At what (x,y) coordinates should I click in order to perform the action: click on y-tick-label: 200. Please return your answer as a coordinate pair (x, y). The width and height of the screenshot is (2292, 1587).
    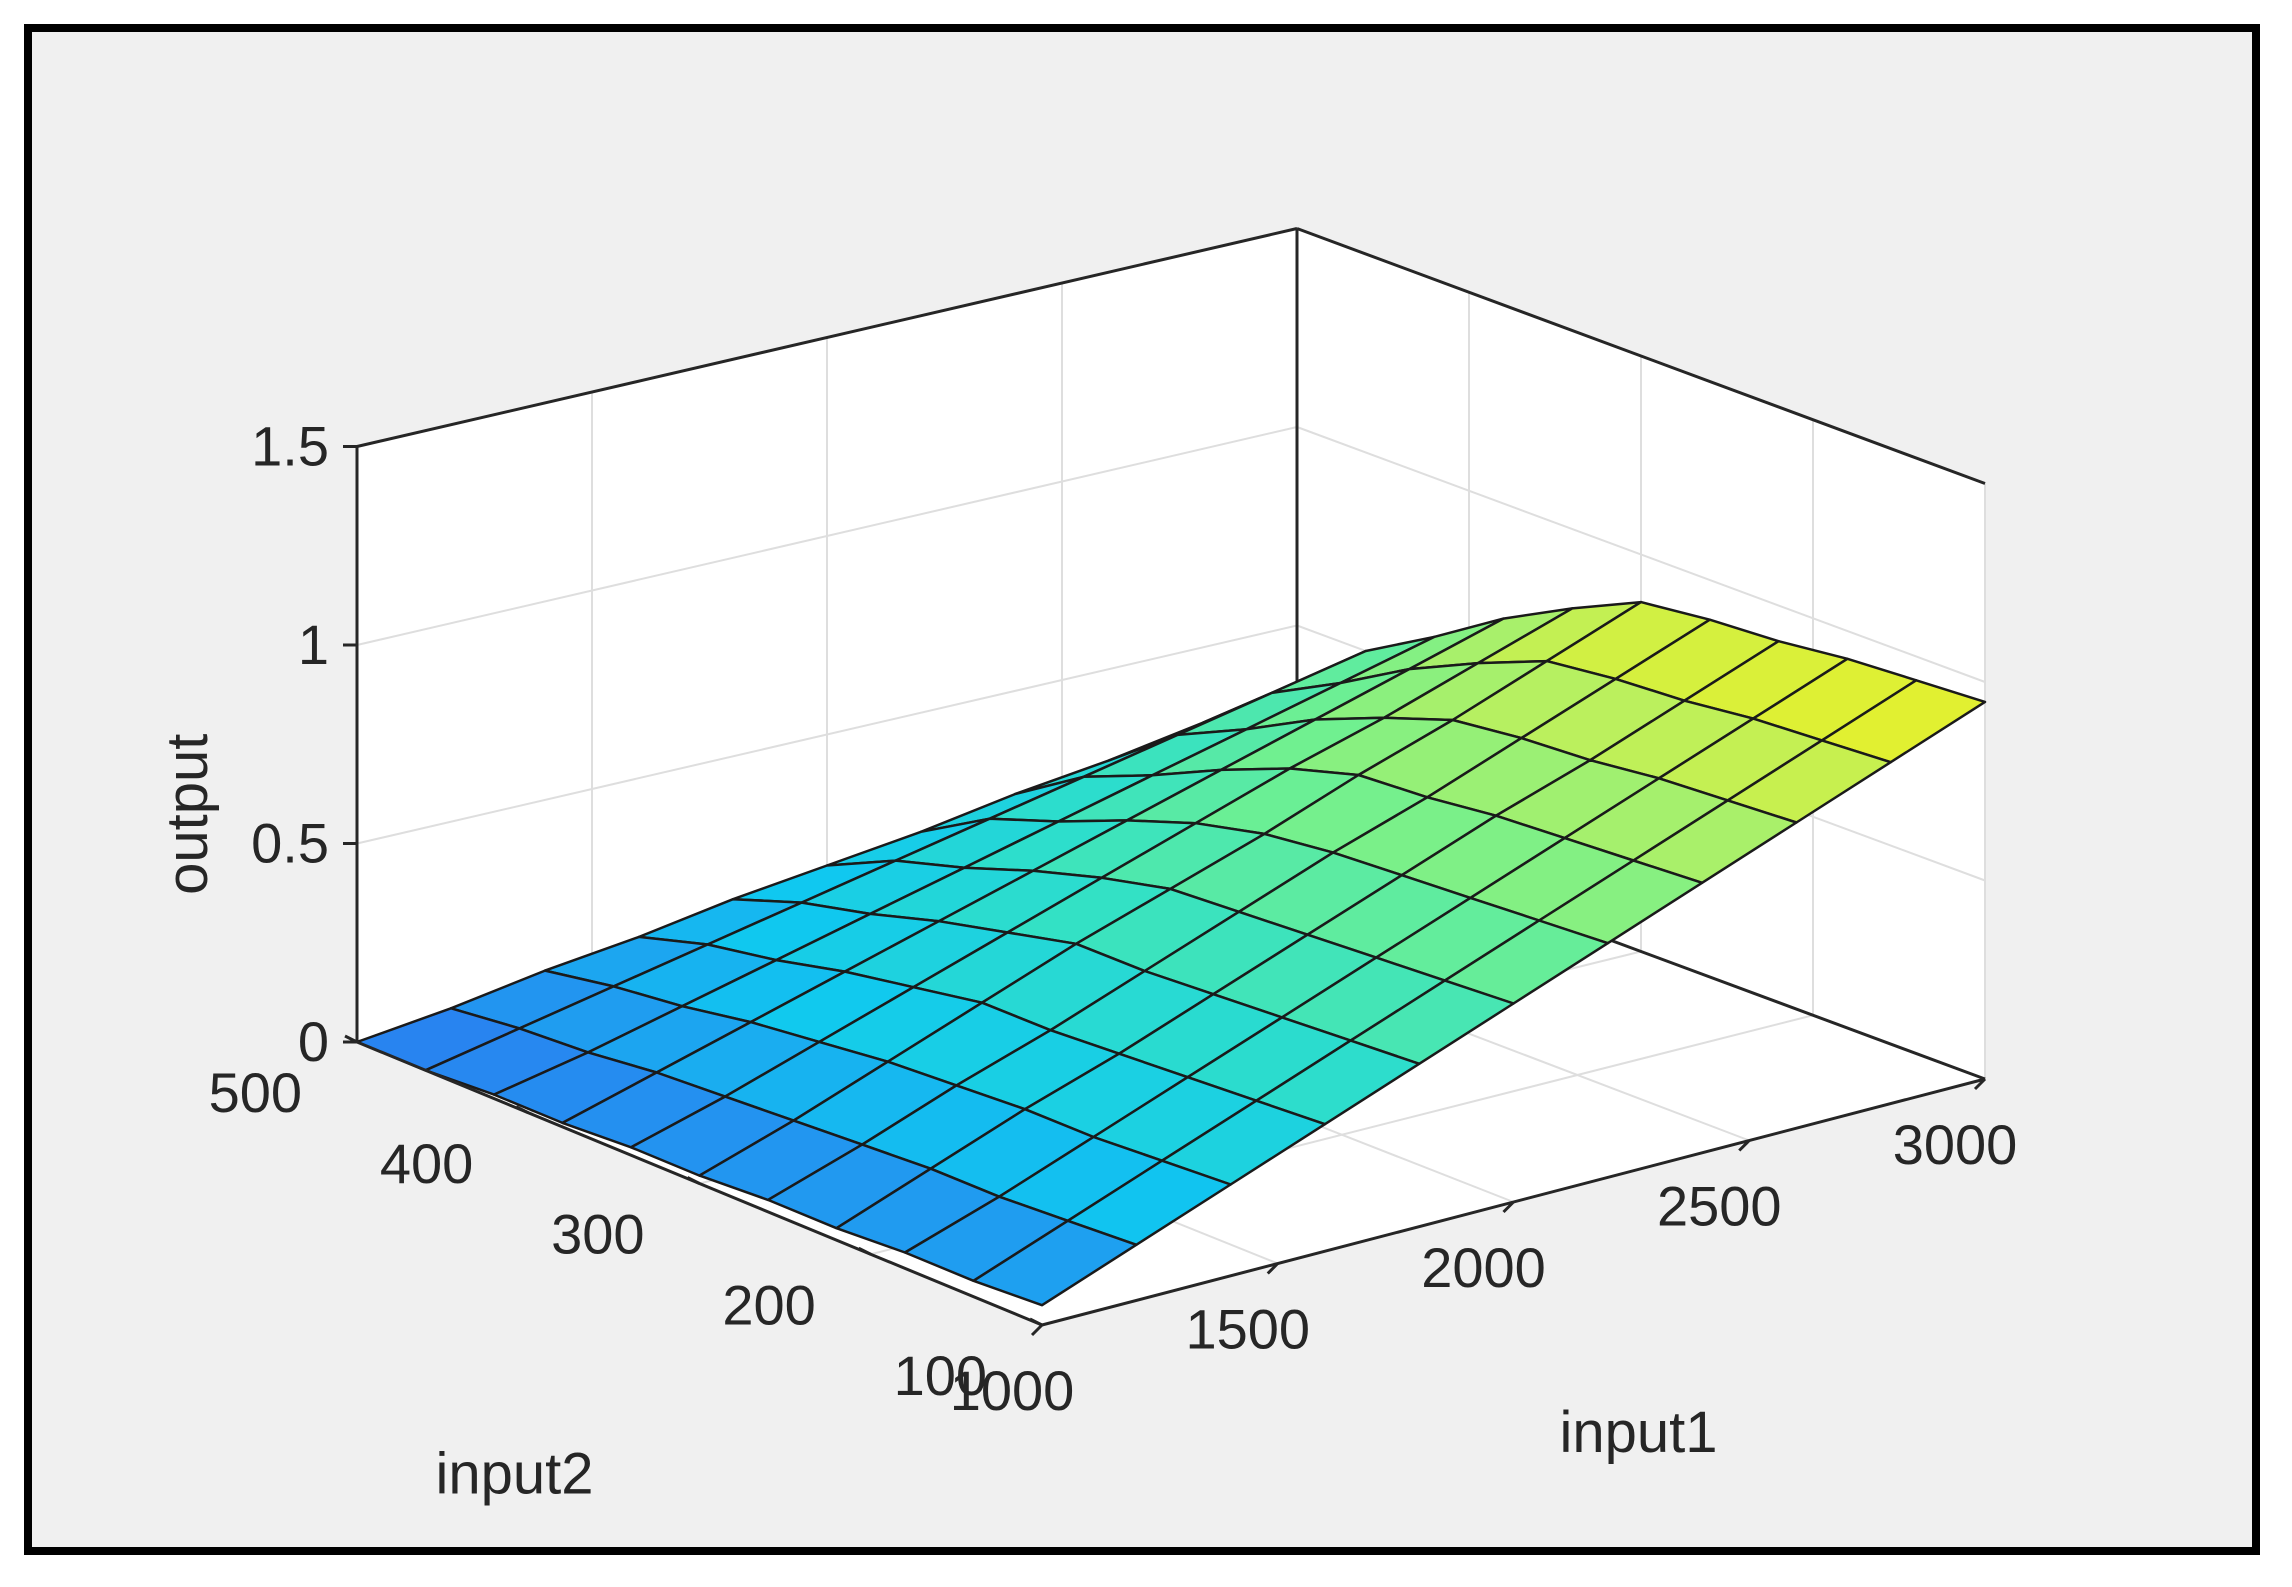
    Looking at the image, I should click on (768, 1304).